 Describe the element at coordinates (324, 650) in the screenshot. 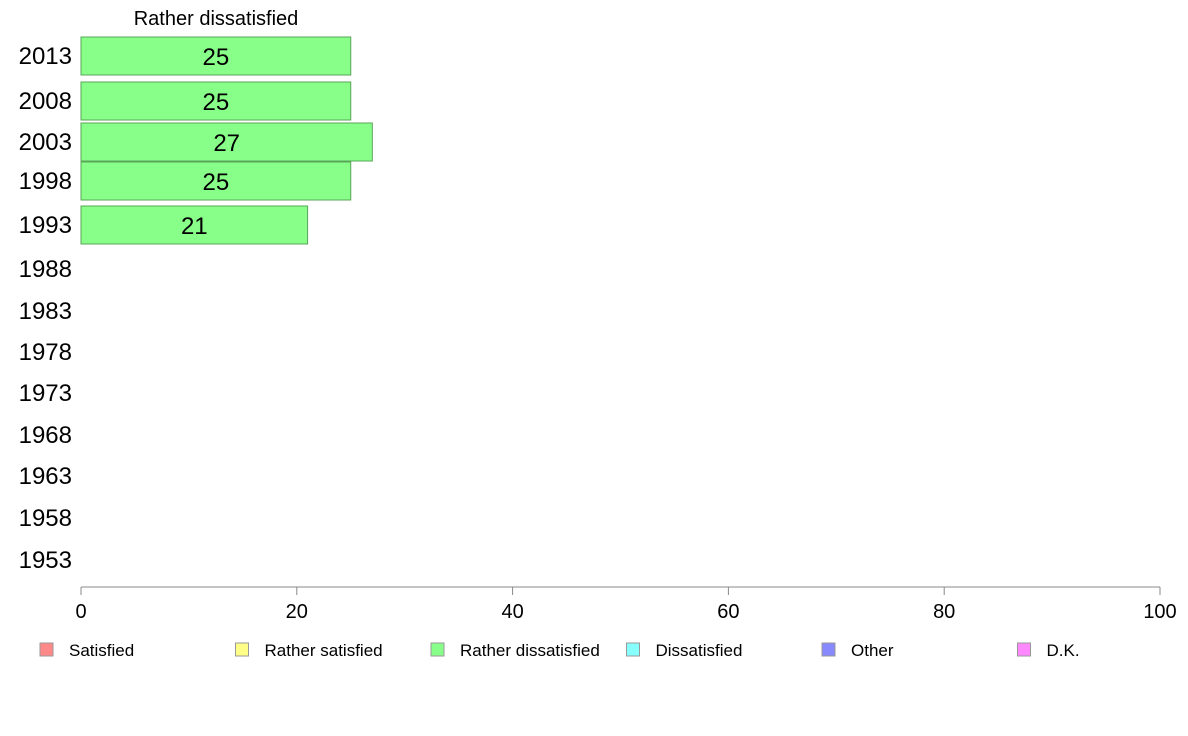

I see `legend-label: Rather satisfied` at that location.